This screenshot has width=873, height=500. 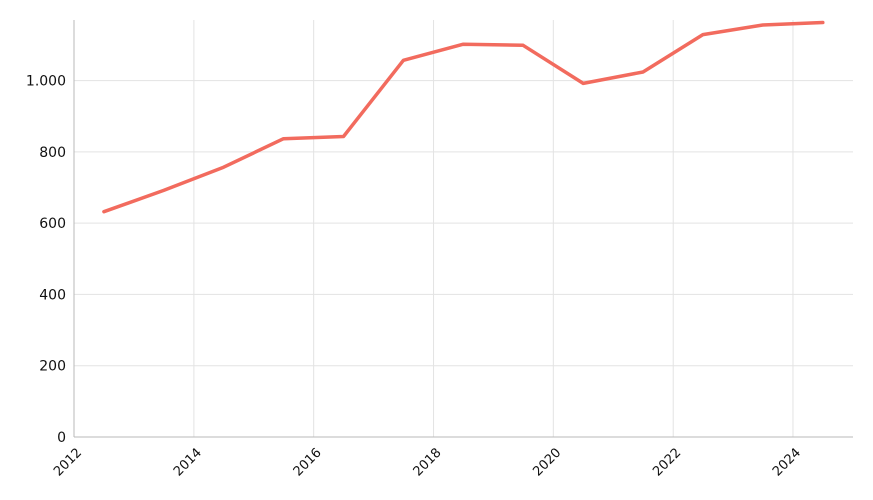 What do you see at coordinates (308, 462) in the screenshot?
I see `x-tick-label: 2016` at bounding box center [308, 462].